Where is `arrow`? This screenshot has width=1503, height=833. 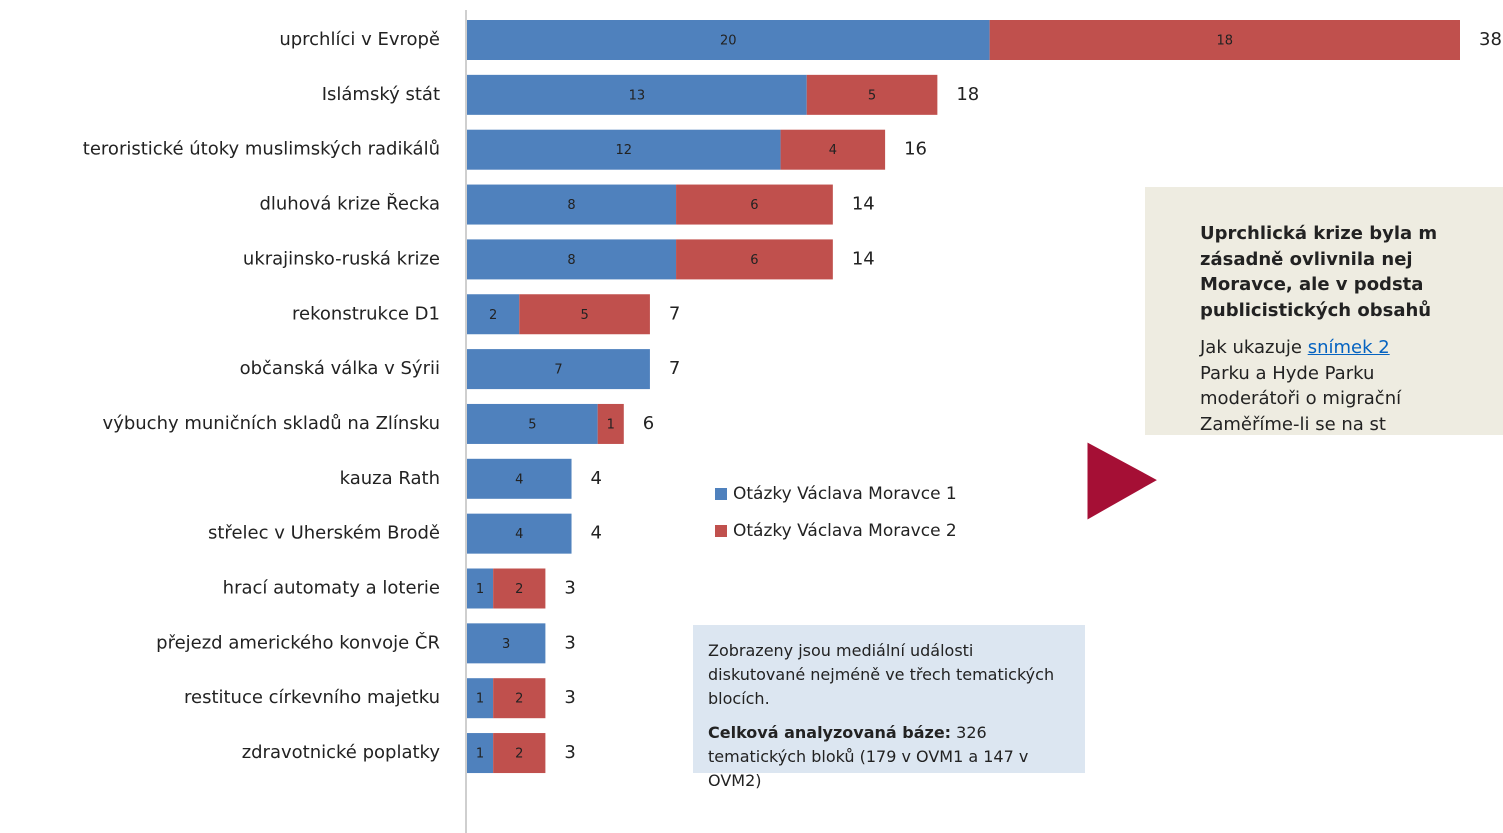 arrow is located at coordinates (1124, 481).